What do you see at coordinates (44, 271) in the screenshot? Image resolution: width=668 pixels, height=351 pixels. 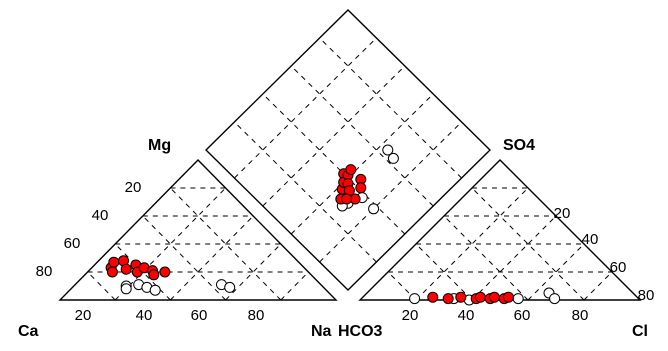 I see `cation-left-tick: 80` at bounding box center [44, 271].